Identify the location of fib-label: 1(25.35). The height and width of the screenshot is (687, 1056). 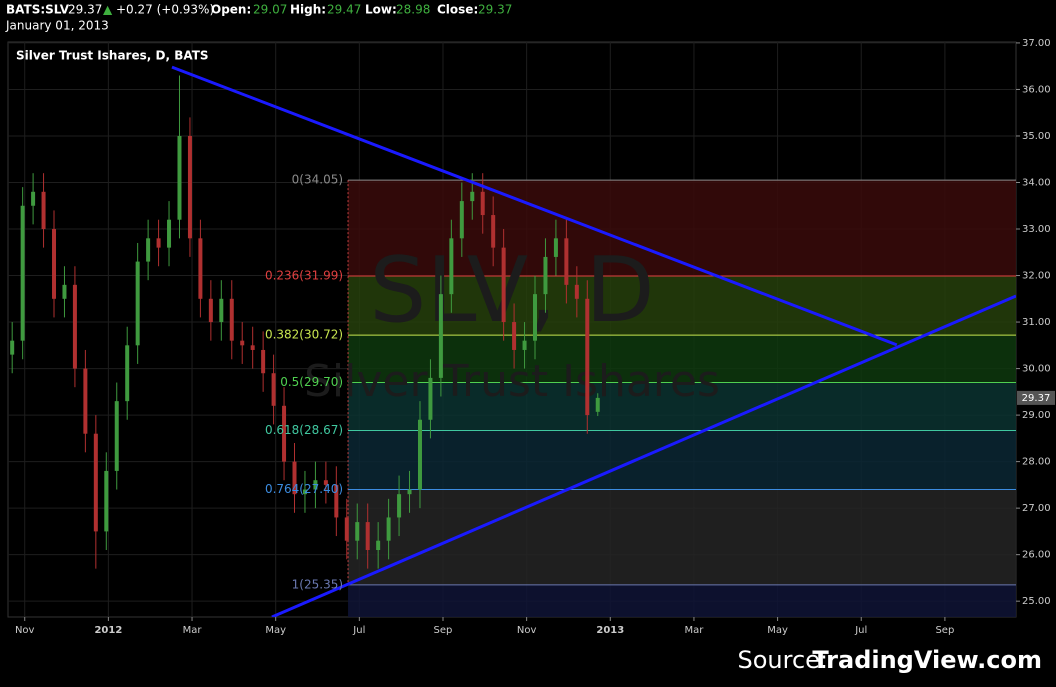
(317, 584).